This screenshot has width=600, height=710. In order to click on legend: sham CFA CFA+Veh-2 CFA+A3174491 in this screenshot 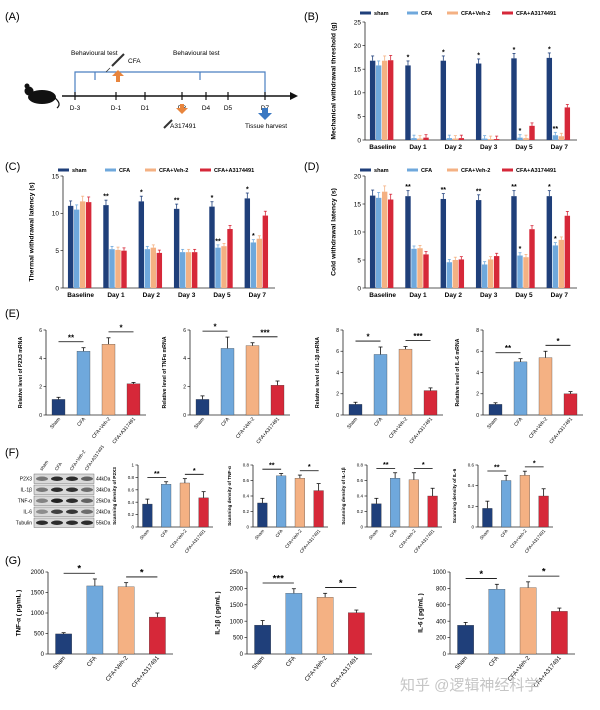, I will do `click(458, 14)`.